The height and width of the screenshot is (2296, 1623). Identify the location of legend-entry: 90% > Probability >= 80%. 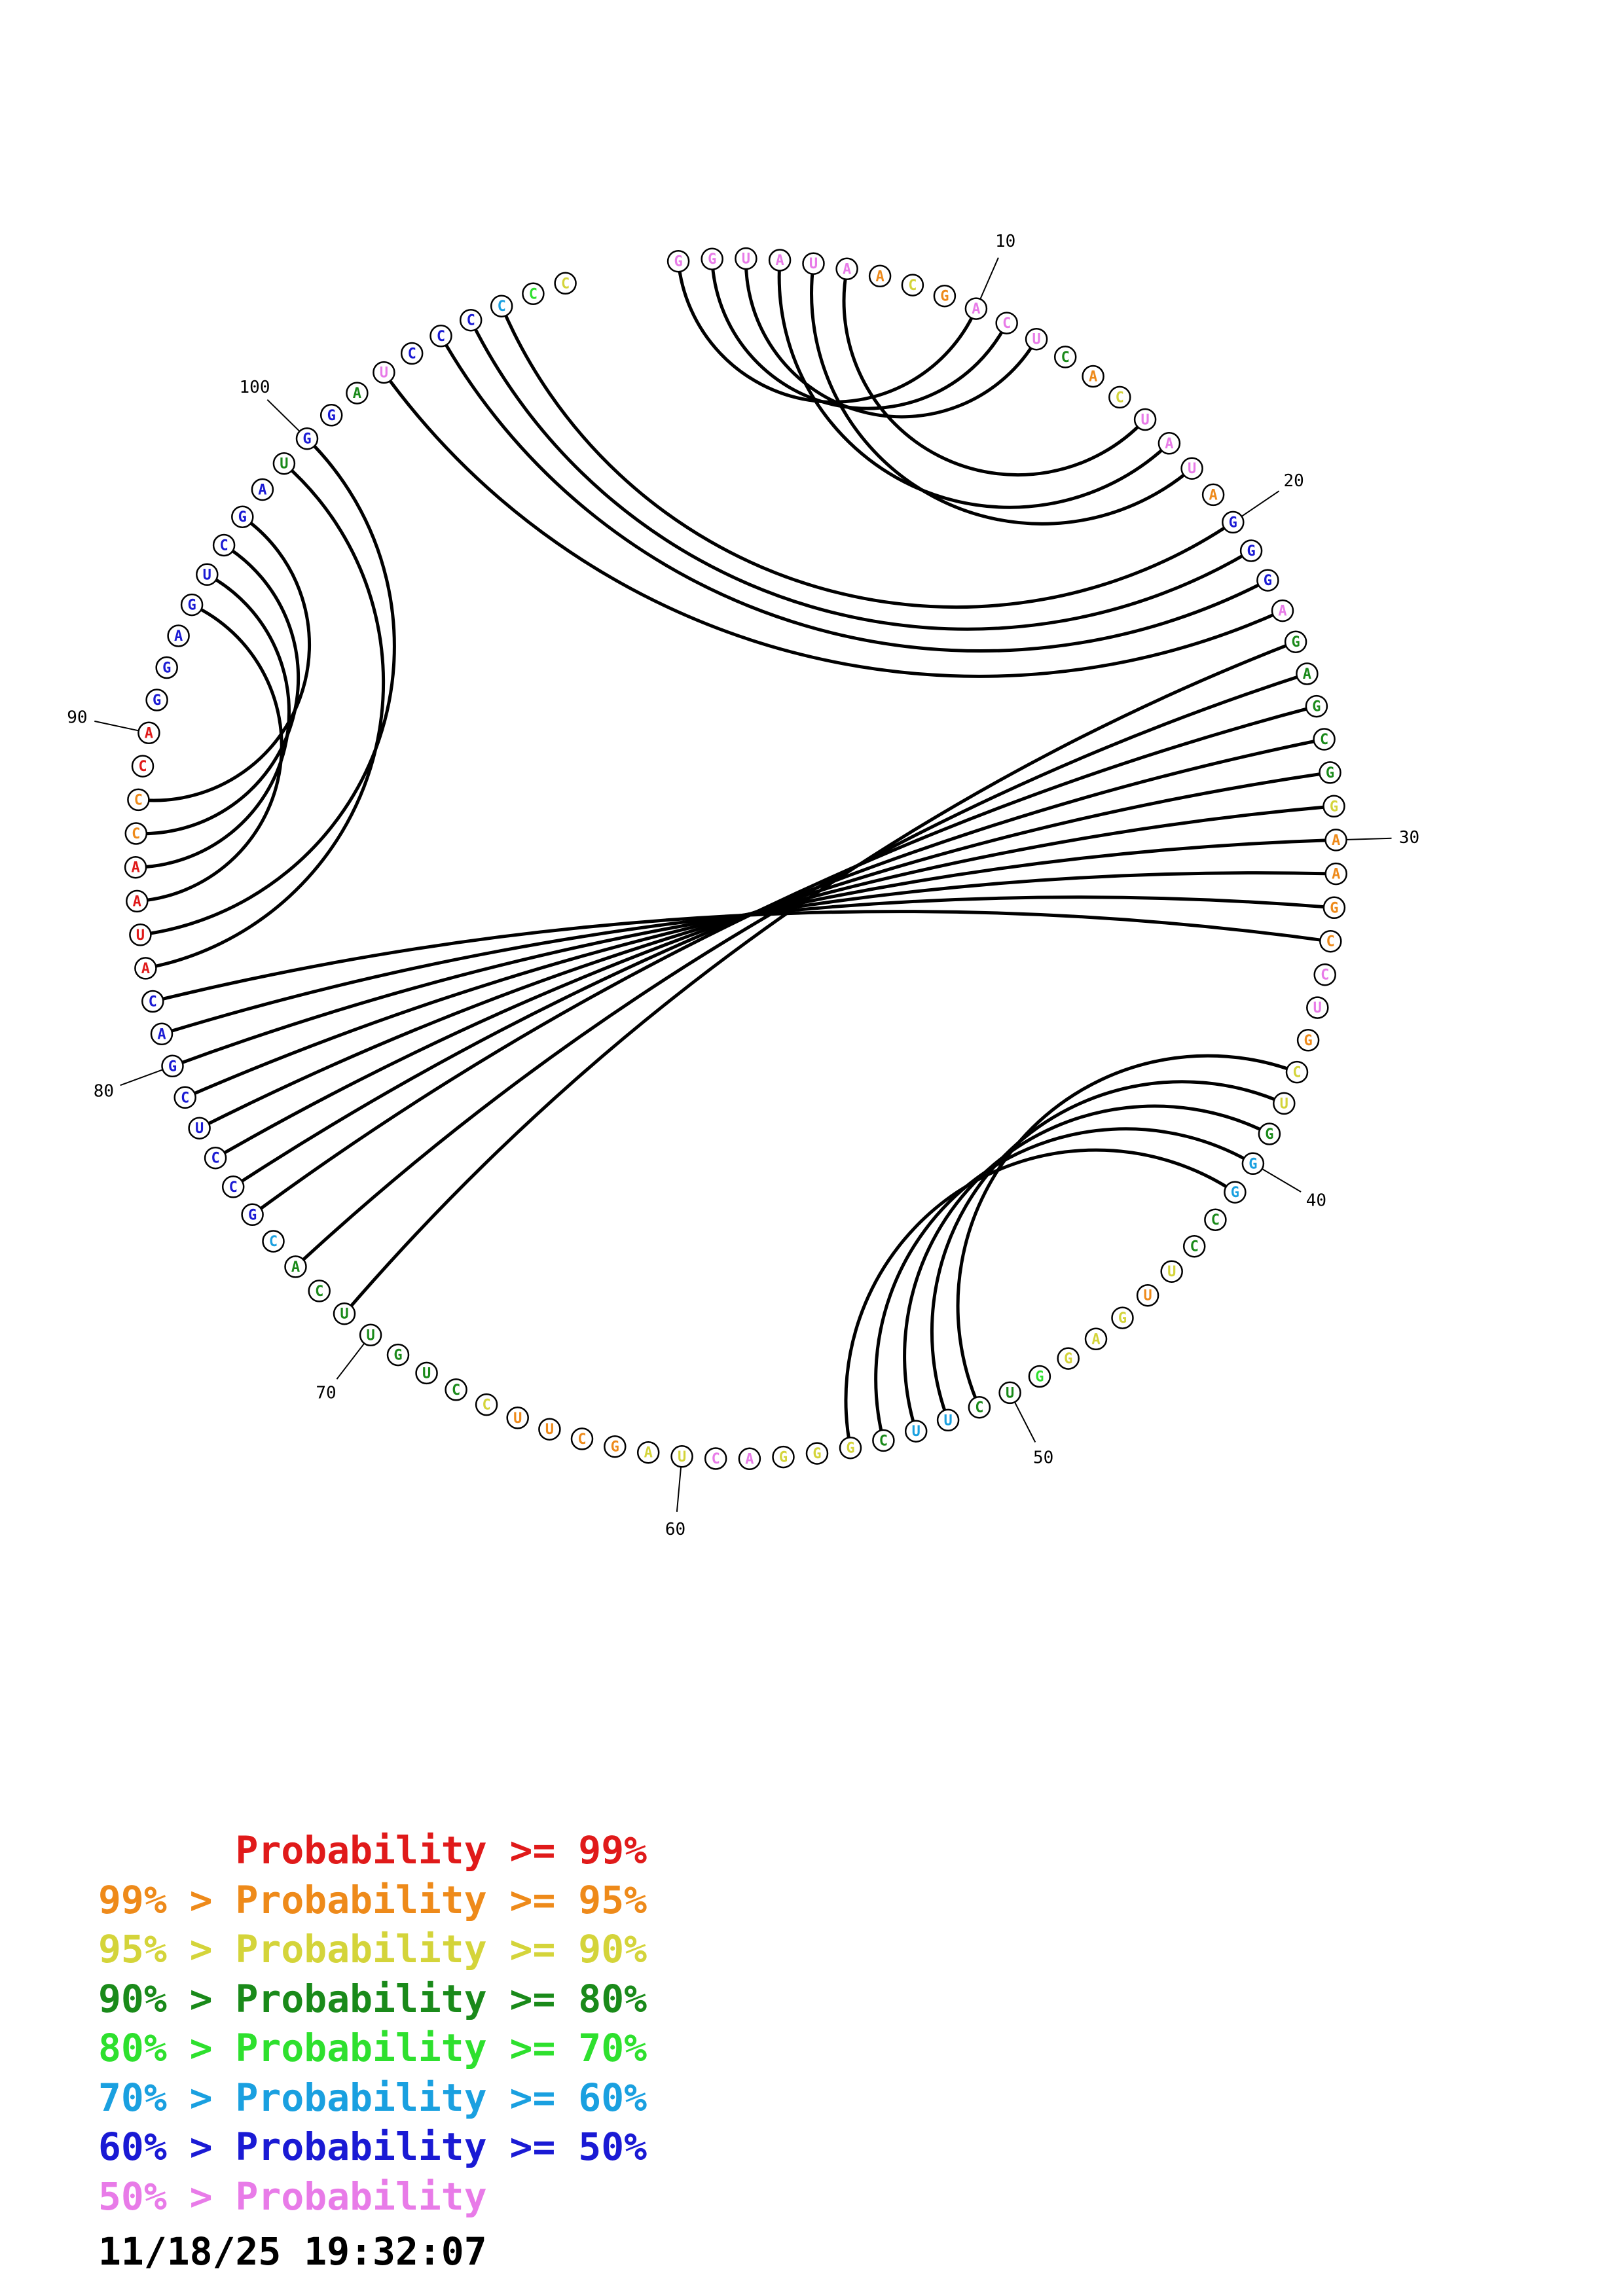
(372, 1998).